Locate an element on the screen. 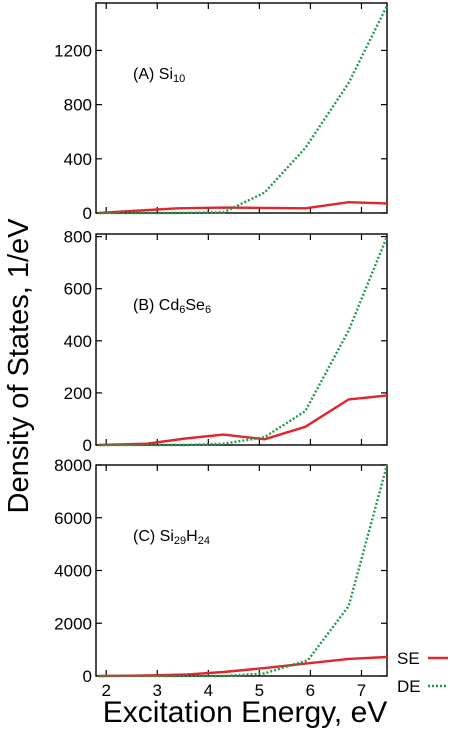  panel-label-text: Se is located at coordinates (195, 305).